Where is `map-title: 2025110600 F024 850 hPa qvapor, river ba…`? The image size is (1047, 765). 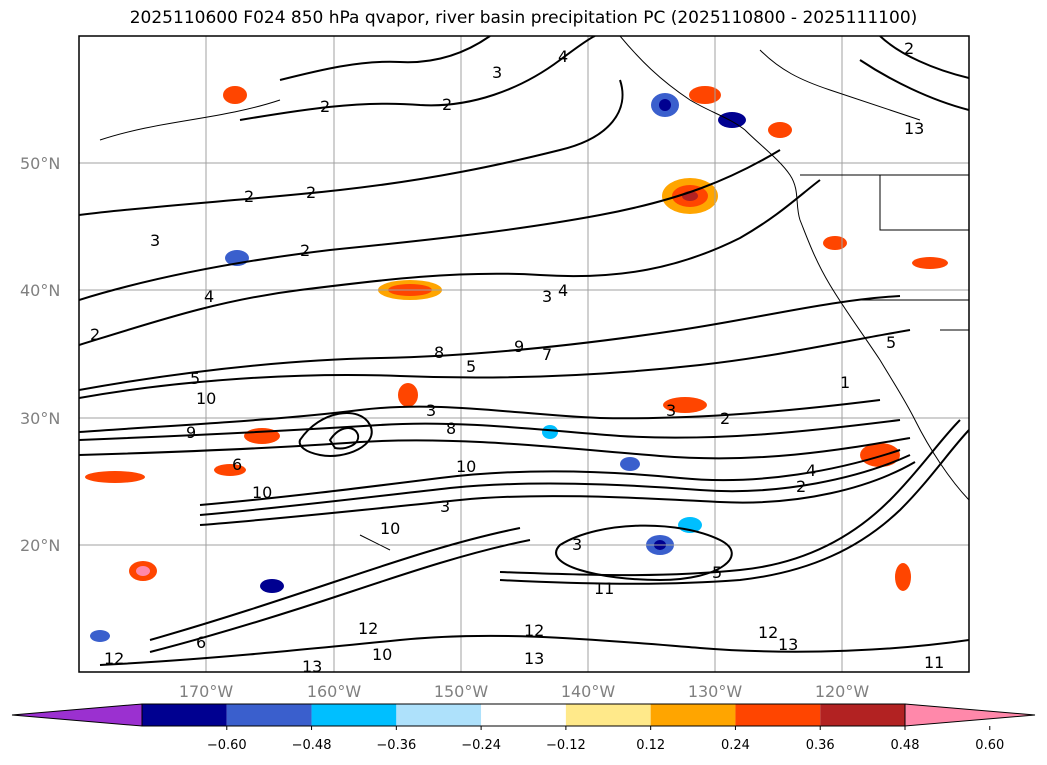 map-title: 2025110600 F024 850 hPa qvapor, river ba… is located at coordinates (523, 18).